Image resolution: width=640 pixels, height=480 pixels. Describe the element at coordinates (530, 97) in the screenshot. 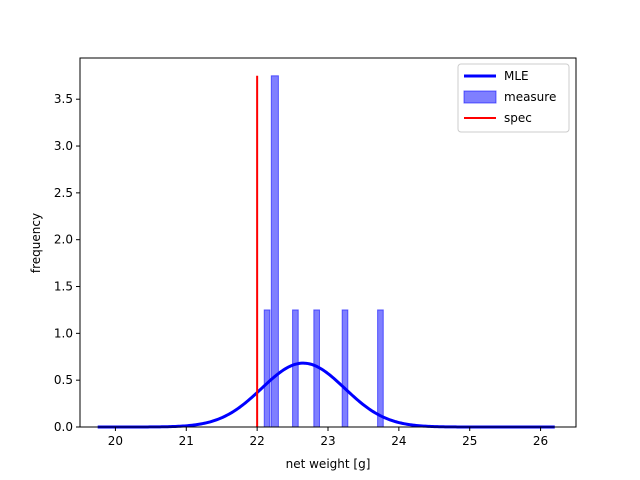

I see `legend-label-1: measure` at that location.